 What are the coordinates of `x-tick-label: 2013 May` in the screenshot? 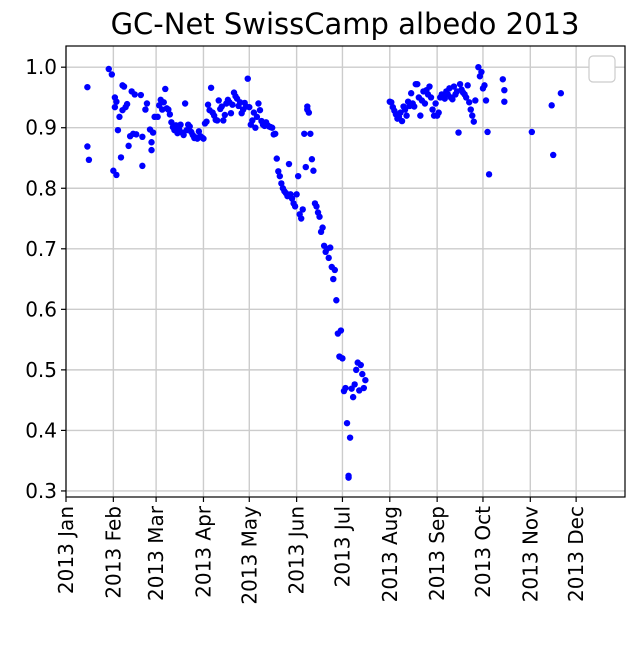 It's located at (249, 555).